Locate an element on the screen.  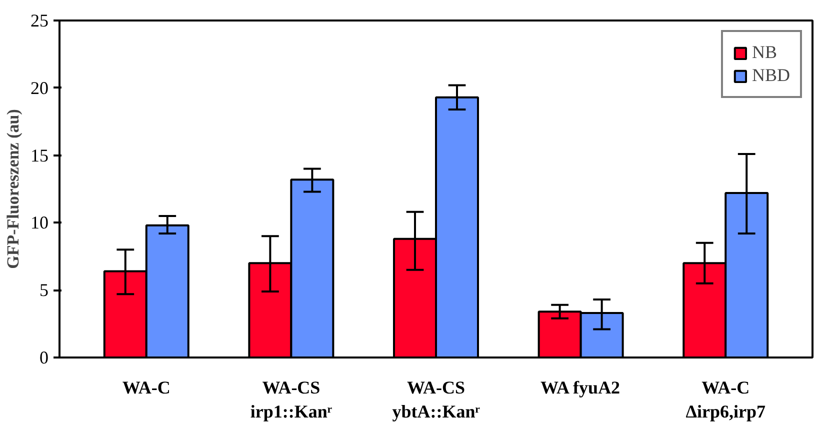
y-tick-label: 25 is located at coordinates (39, 20).